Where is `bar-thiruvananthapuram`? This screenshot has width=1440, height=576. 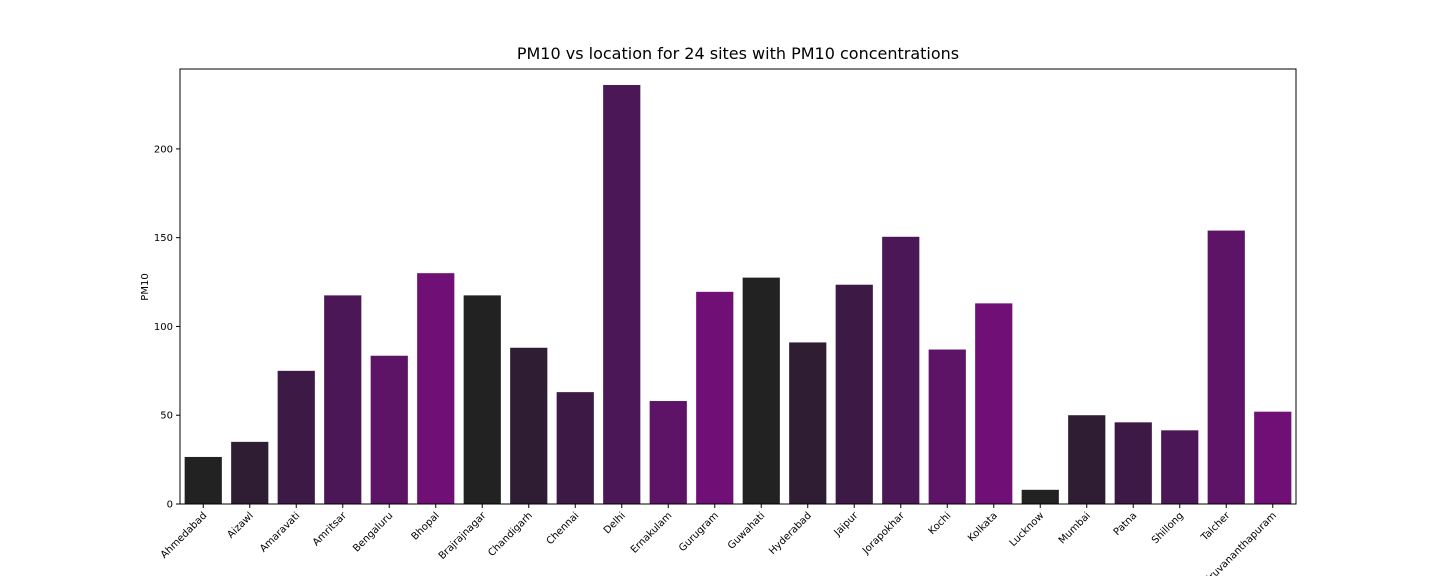
bar-thiruvananthapuram is located at coordinates (1273, 457).